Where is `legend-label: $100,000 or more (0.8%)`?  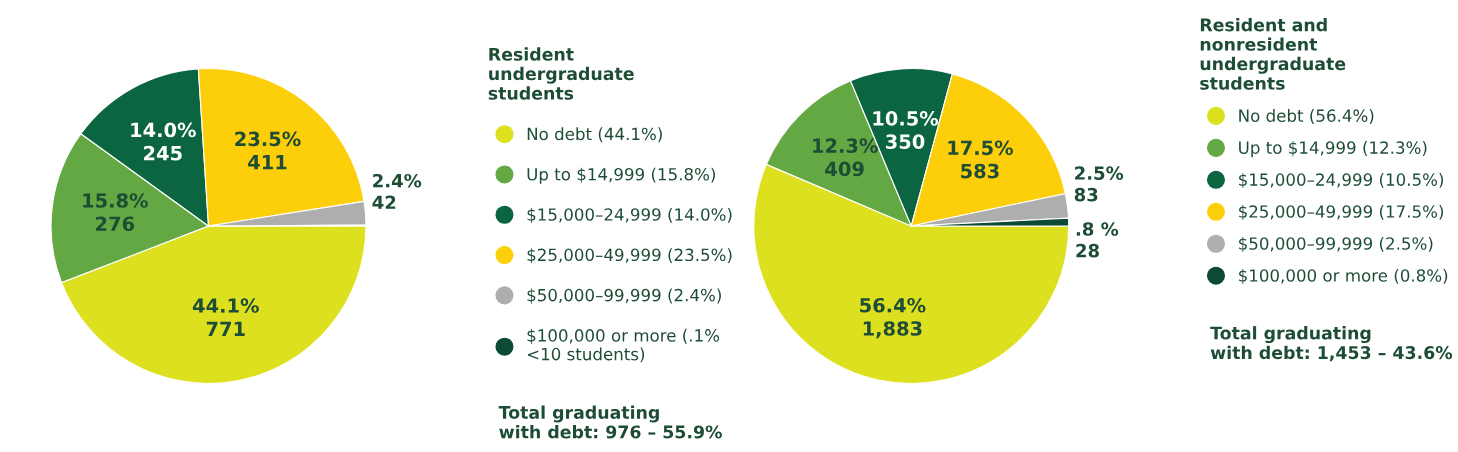 legend-label: $100,000 or more (0.8%) is located at coordinates (1343, 276).